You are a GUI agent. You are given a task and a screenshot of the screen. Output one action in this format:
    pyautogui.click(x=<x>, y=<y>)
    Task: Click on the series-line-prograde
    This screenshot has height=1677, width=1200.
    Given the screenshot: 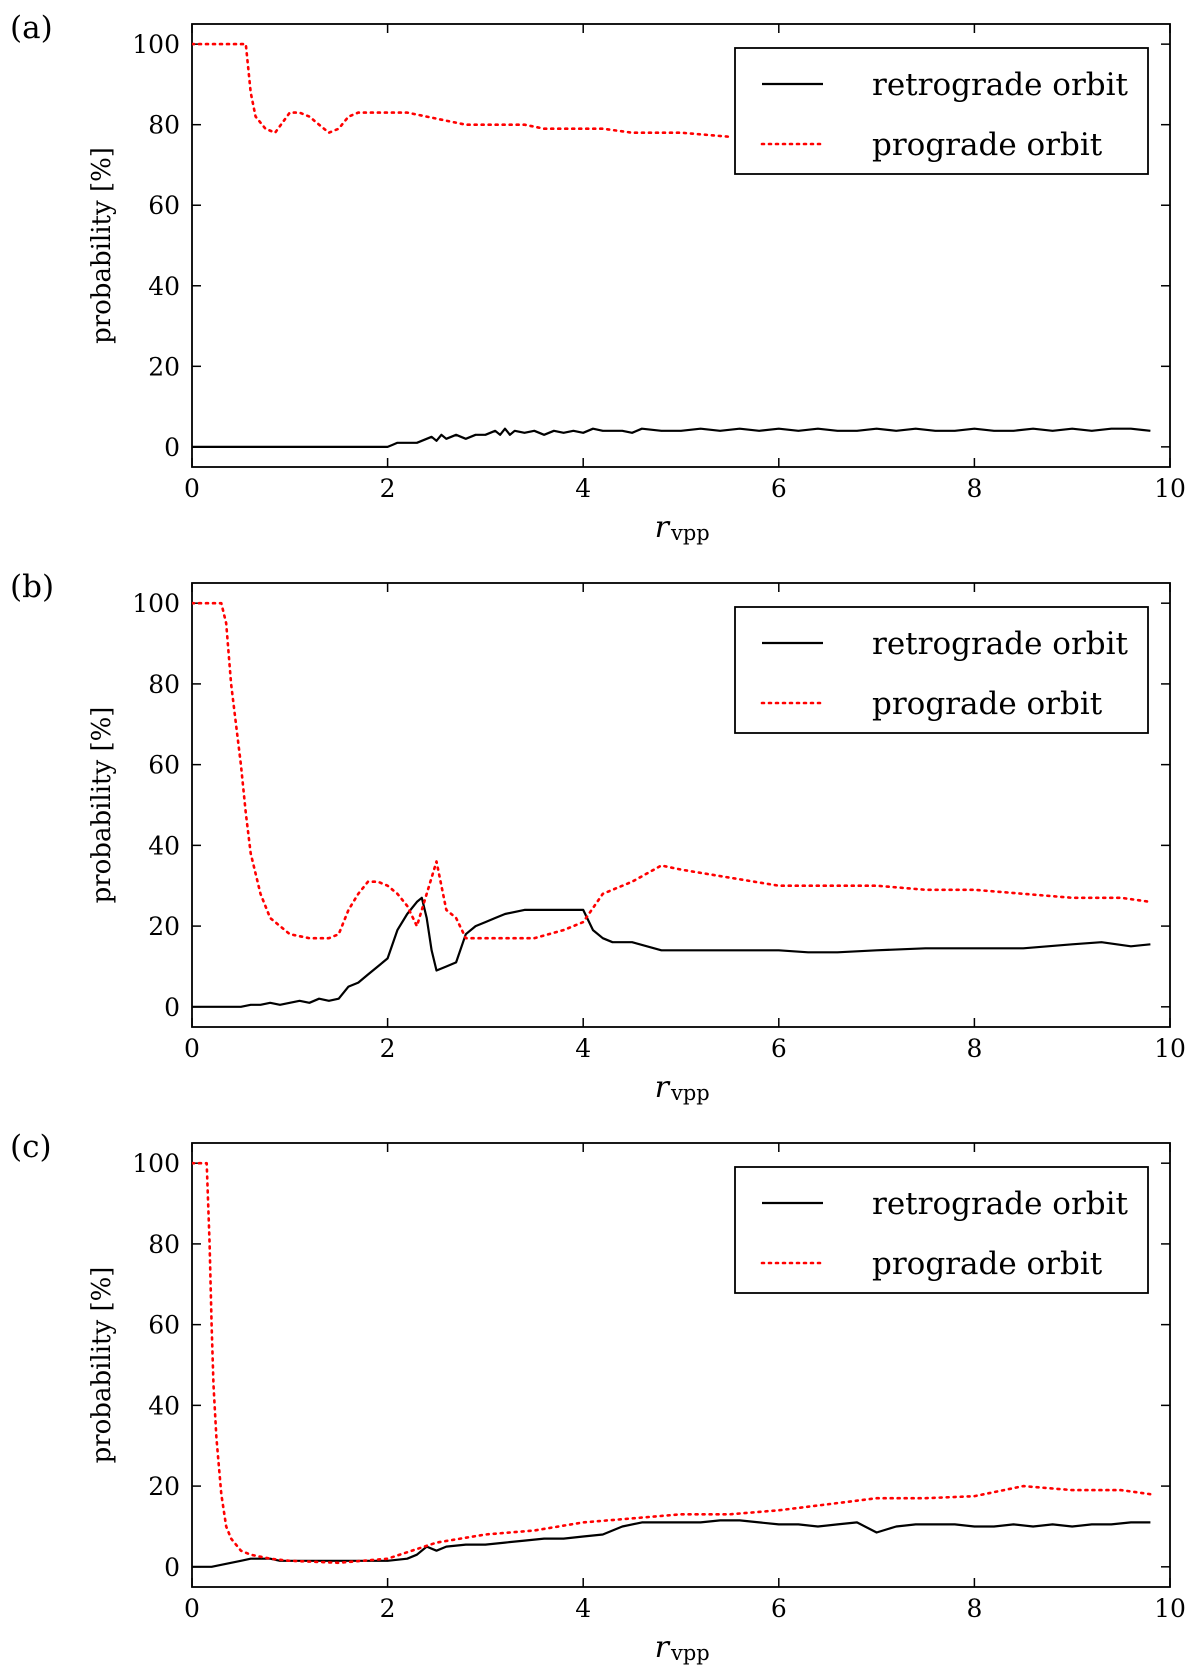 What is the action you would take?
    pyautogui.click(x=462, y=90)
    